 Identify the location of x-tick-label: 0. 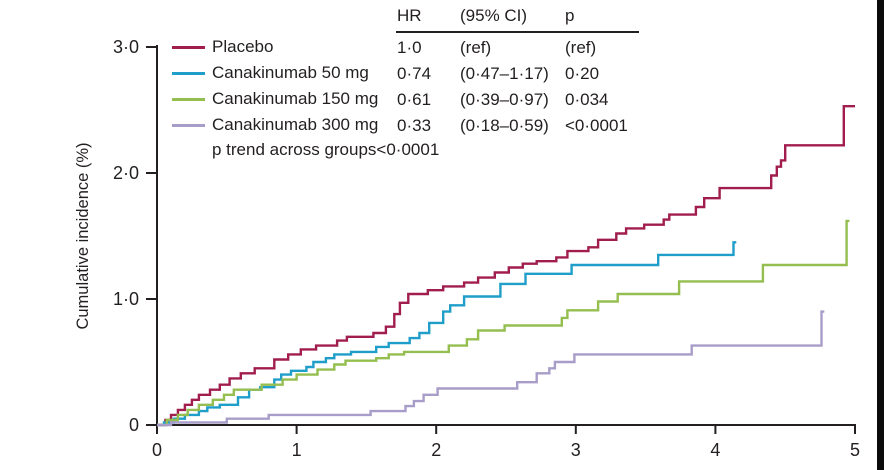
(157, 450).